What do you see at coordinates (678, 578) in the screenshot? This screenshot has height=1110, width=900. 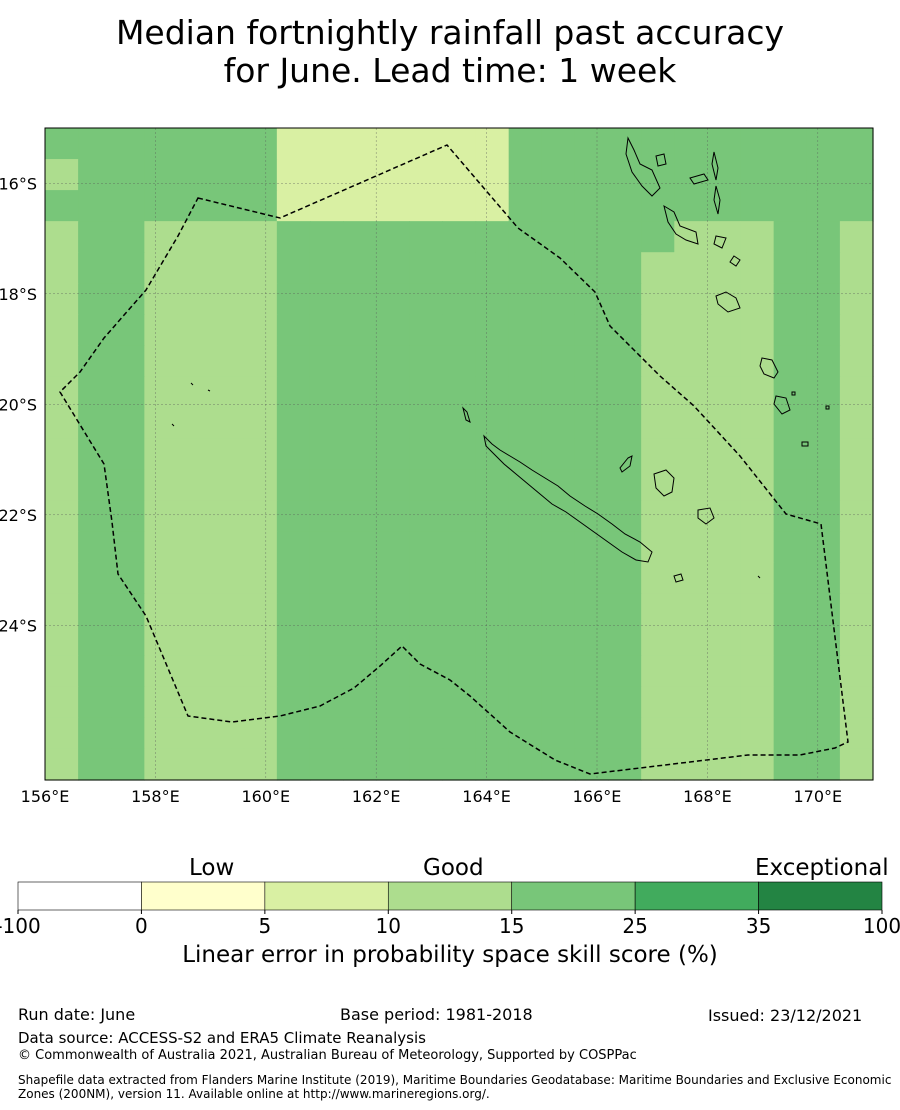 I see `coastline-isle-of-pines` at bounding box center [678, 578].